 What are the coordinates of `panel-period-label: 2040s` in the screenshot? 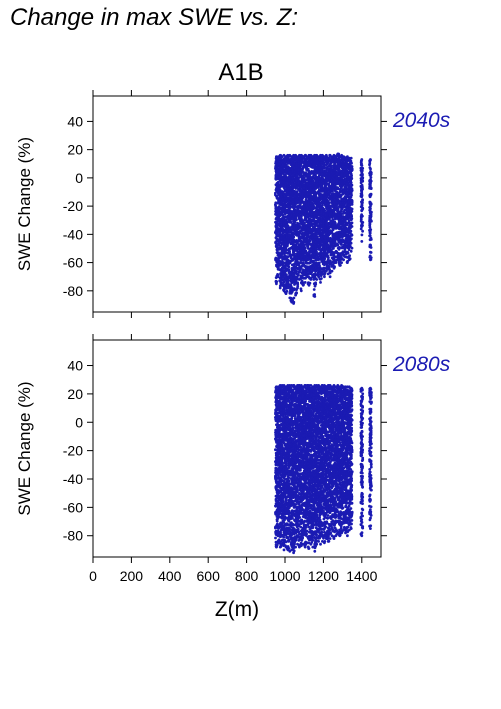 It's located at (421, 120).